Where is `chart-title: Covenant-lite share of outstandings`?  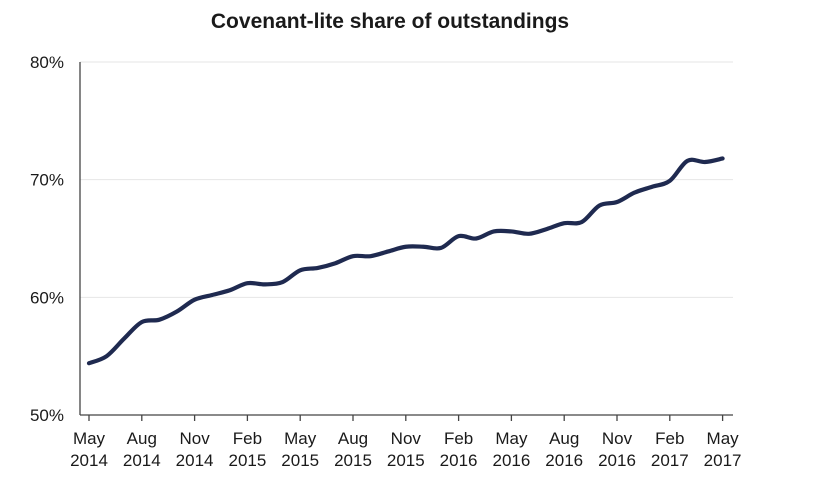 chart-title: Covenant-lite share of outstandings is located at coordinates (390, 21).